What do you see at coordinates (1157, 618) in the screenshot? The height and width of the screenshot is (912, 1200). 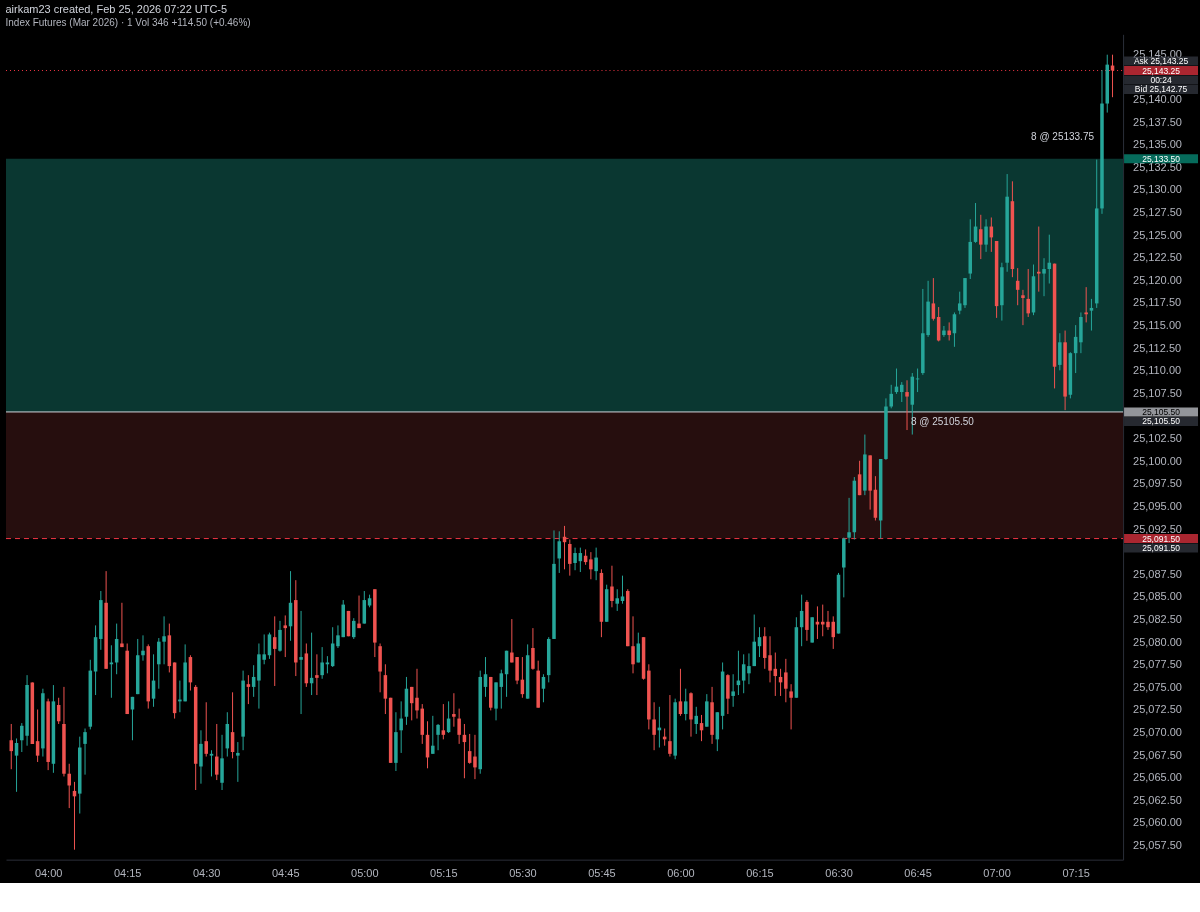 I see `y-tick-label: 25,082.50` at bounding box center [1157, 618].